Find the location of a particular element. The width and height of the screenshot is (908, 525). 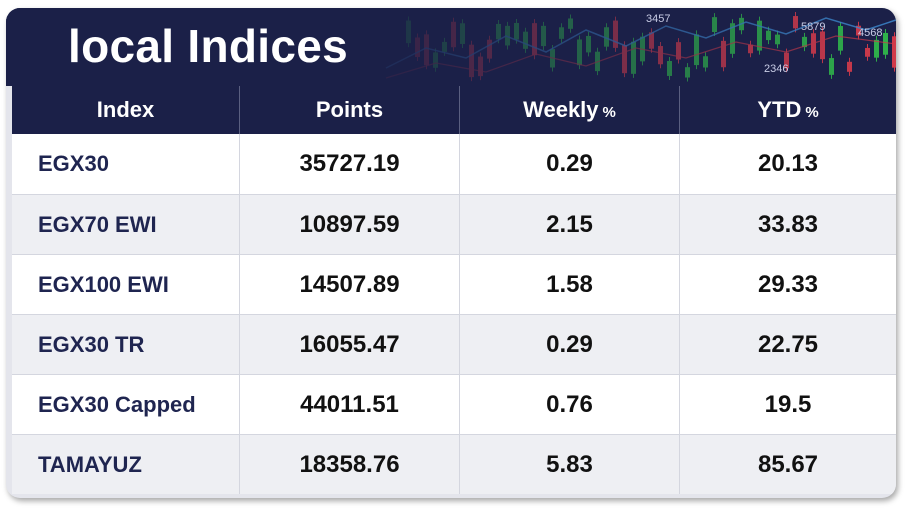

cell-weekly: 1.58 is located at coordinates (570, 284).